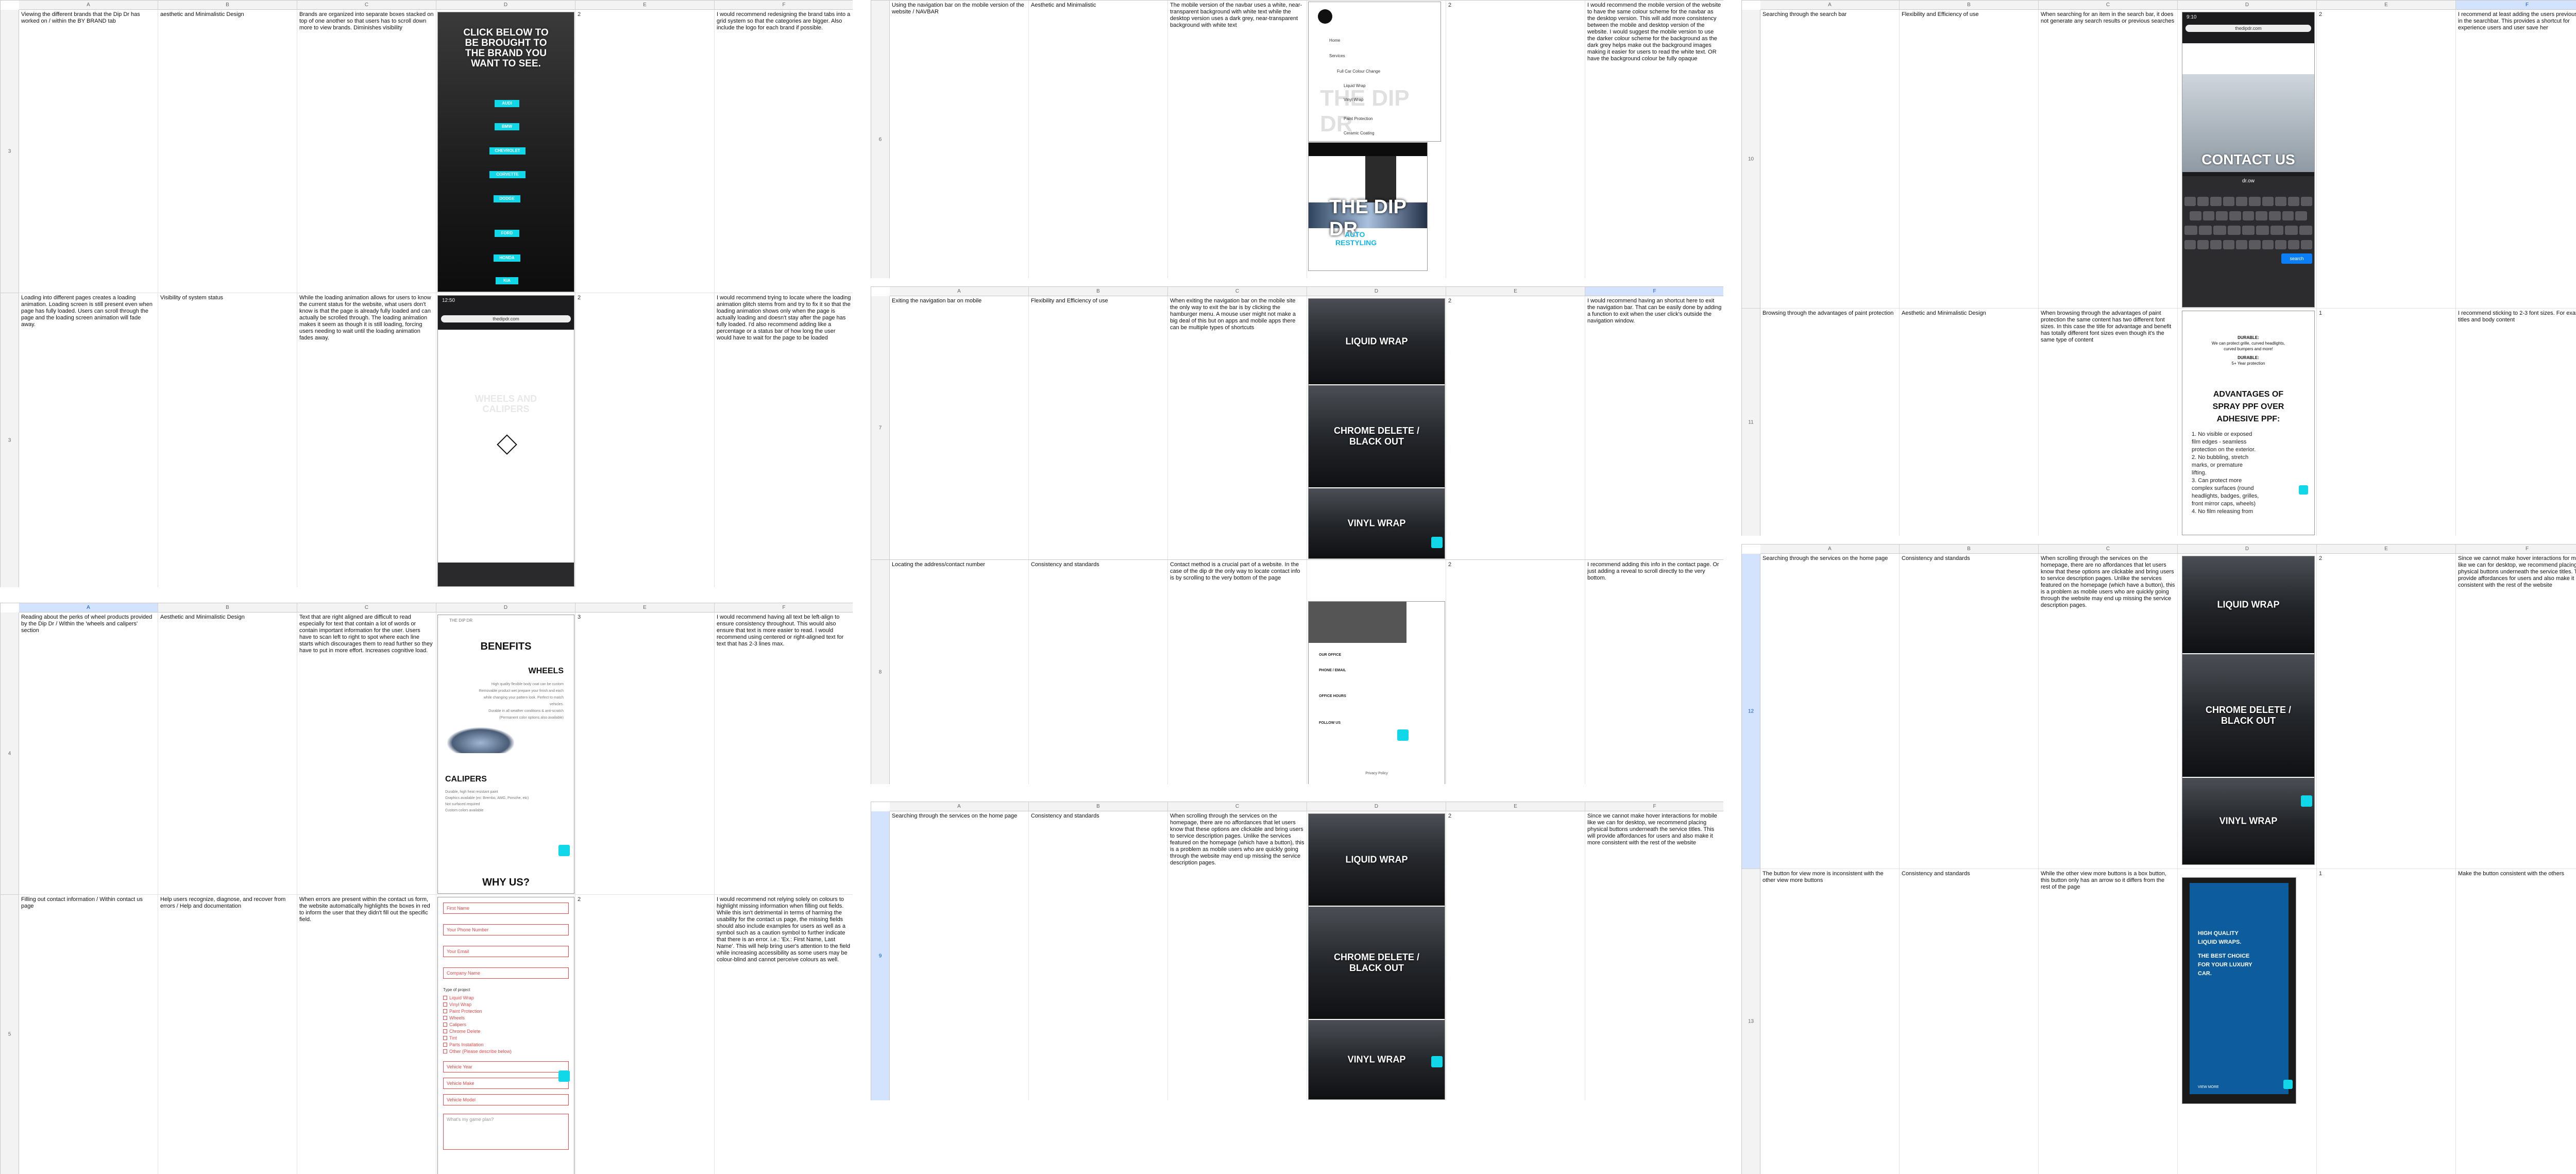 This screenshot has width=2576, height=1174. Describe the element at coordinates (462, 1031) in the screenshot. I see `project-checkbox: Chrome Delete` at that location.